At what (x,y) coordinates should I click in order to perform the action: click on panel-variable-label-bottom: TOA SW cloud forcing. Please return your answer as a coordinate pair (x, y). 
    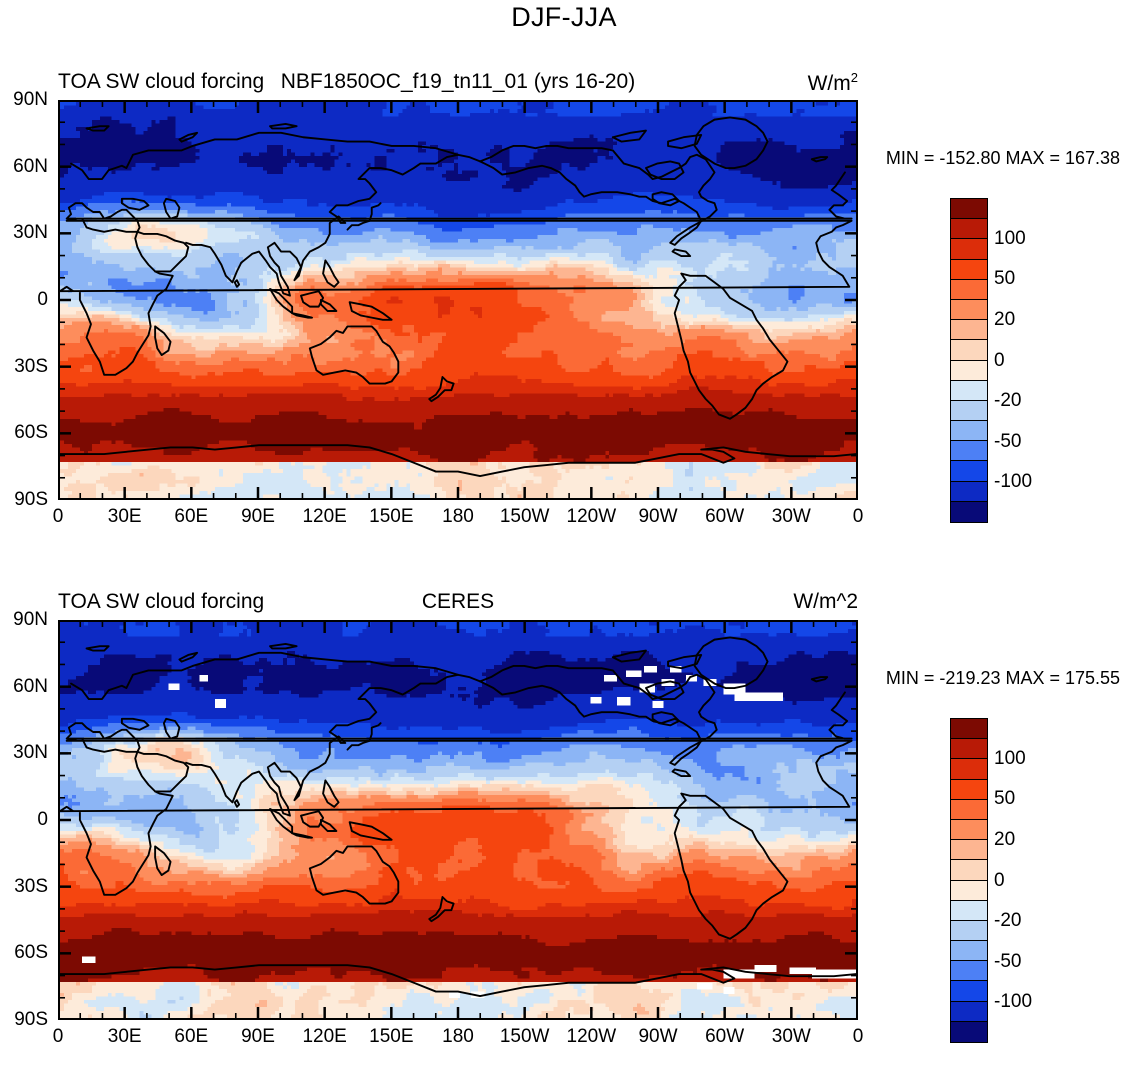
    Looking at the image, I should click on (161, 601).